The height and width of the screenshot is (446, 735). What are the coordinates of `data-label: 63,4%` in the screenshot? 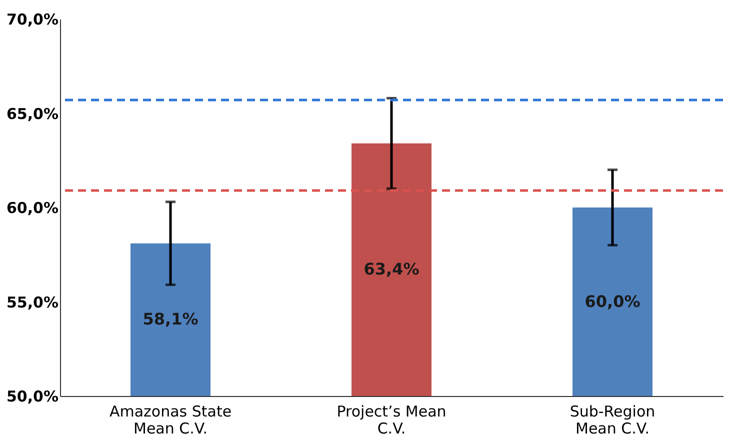 It's located at (392, 269).